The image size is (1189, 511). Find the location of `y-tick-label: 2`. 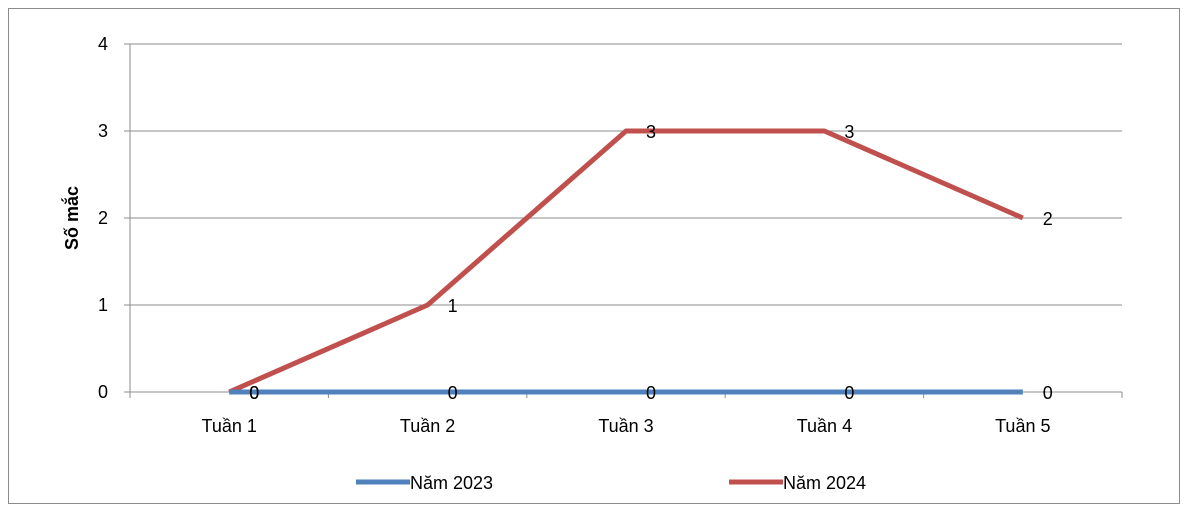

y-tick-label: 2 is located at coordinates (103, 218).